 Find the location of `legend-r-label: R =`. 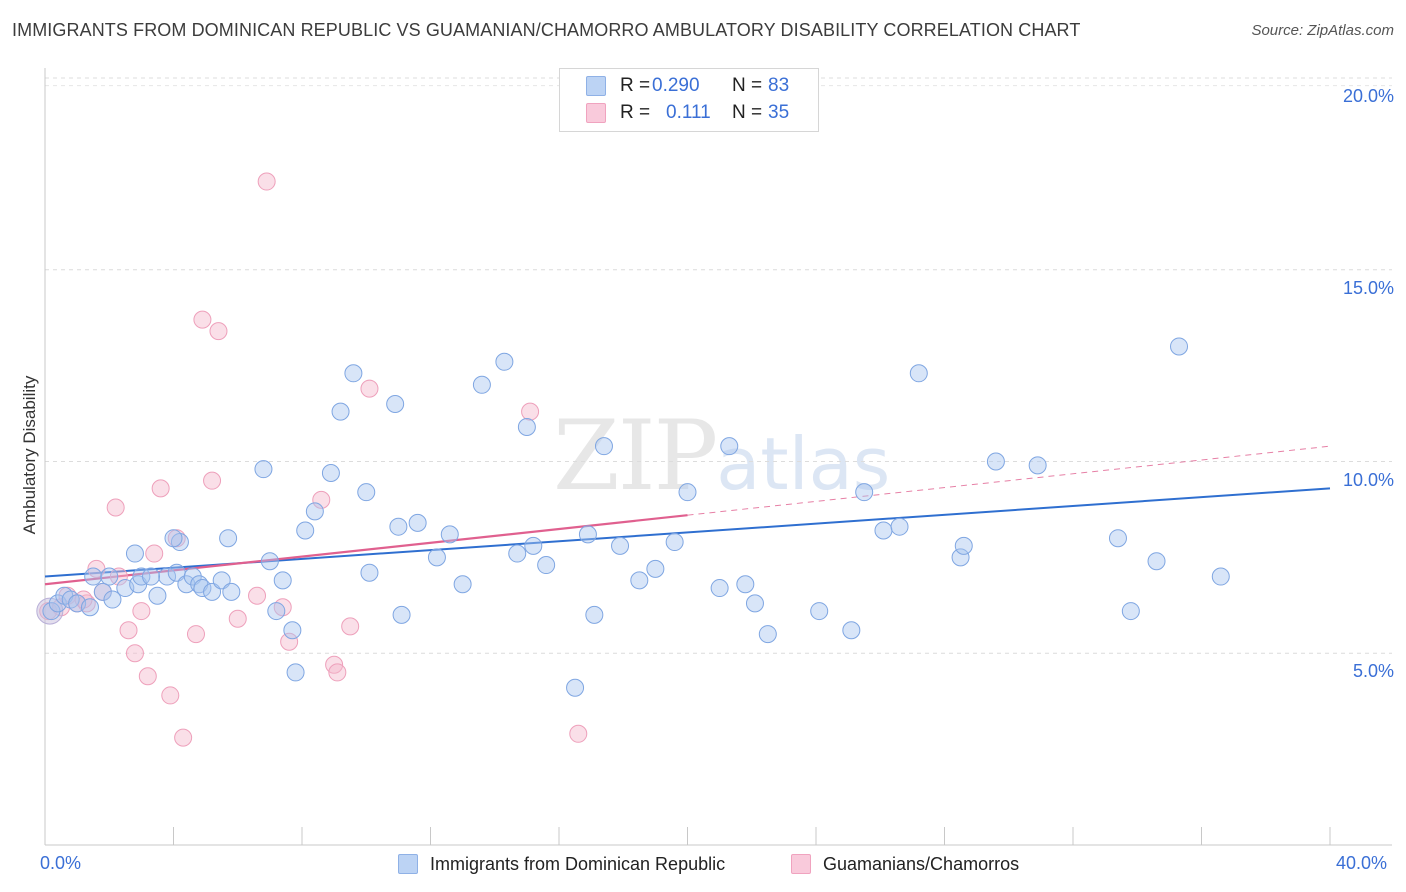

legend-r-label: R = is located at coordinates (635, 112).